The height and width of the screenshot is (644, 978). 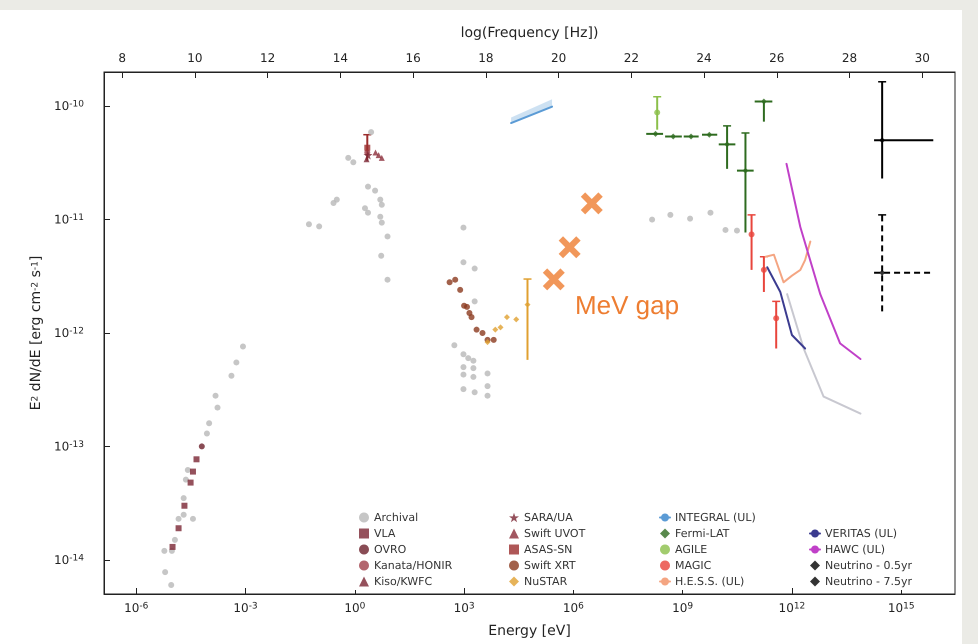 I want to click on legend-label: VERITAS (UL), so click(x=861, y=533).